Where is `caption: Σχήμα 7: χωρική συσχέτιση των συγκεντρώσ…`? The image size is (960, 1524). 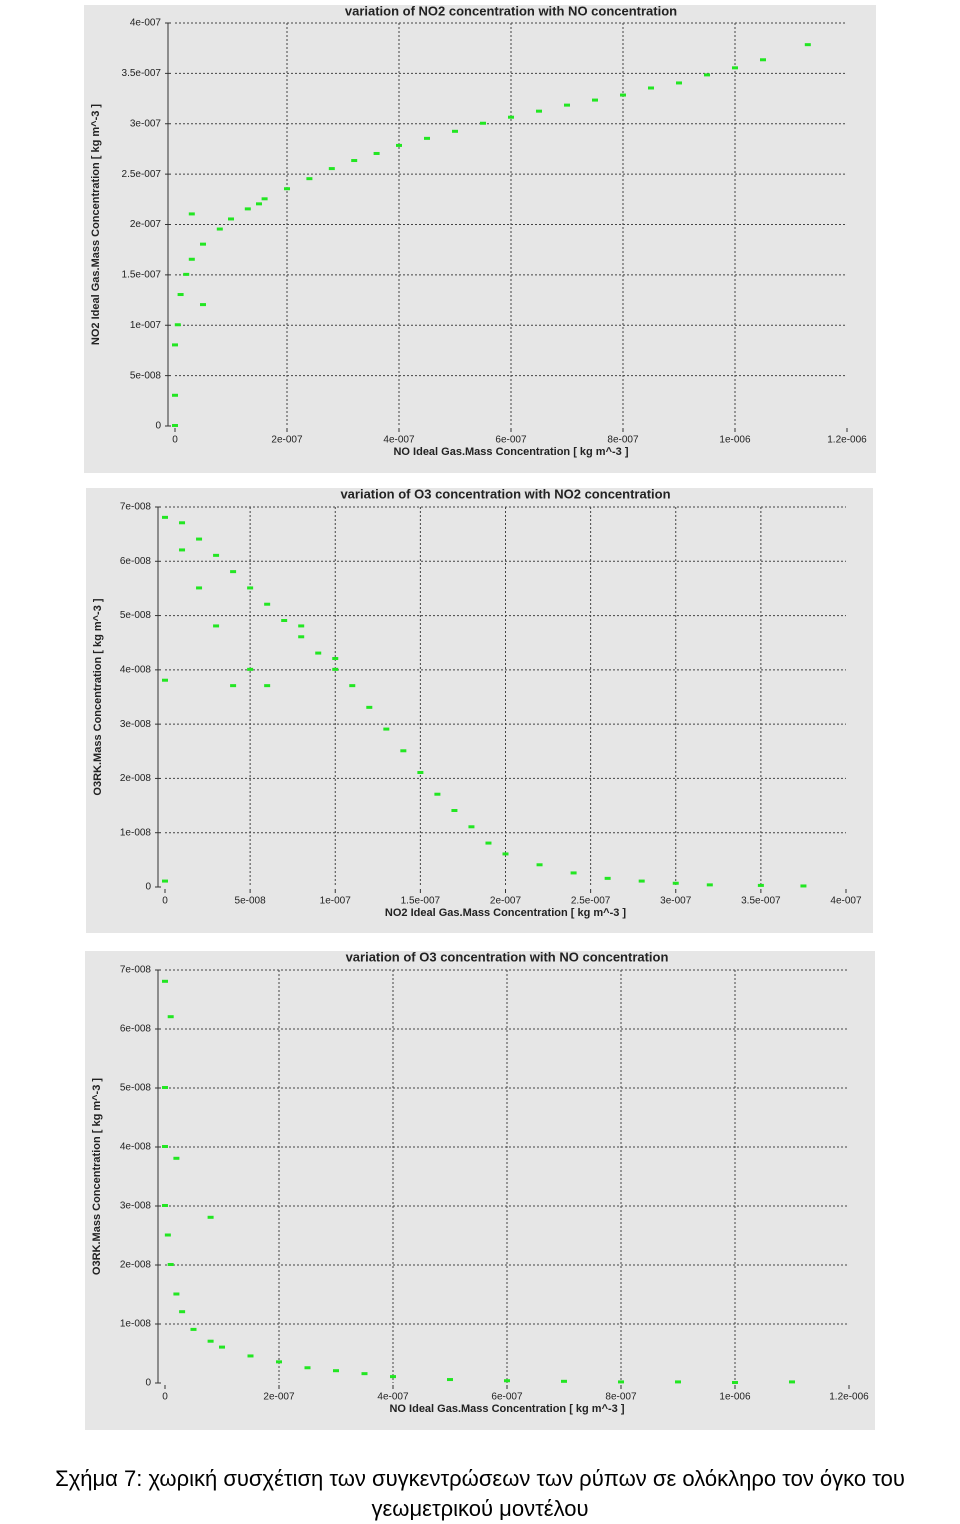 caption: Σχήμα 7: χωρική συσχέτιση των συγκεντρώσ… is located at coordinates (480, 1493).